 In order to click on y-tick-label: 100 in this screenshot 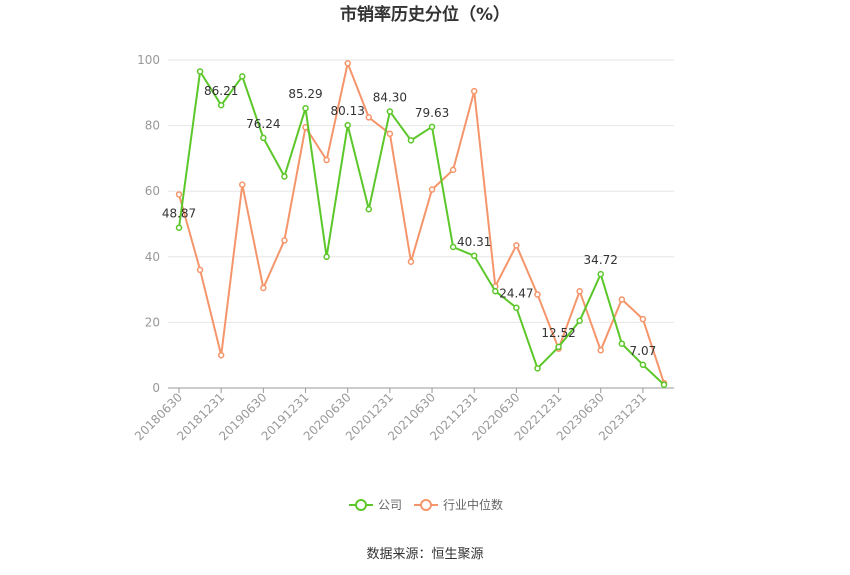, I will do `click(148, 60)`.